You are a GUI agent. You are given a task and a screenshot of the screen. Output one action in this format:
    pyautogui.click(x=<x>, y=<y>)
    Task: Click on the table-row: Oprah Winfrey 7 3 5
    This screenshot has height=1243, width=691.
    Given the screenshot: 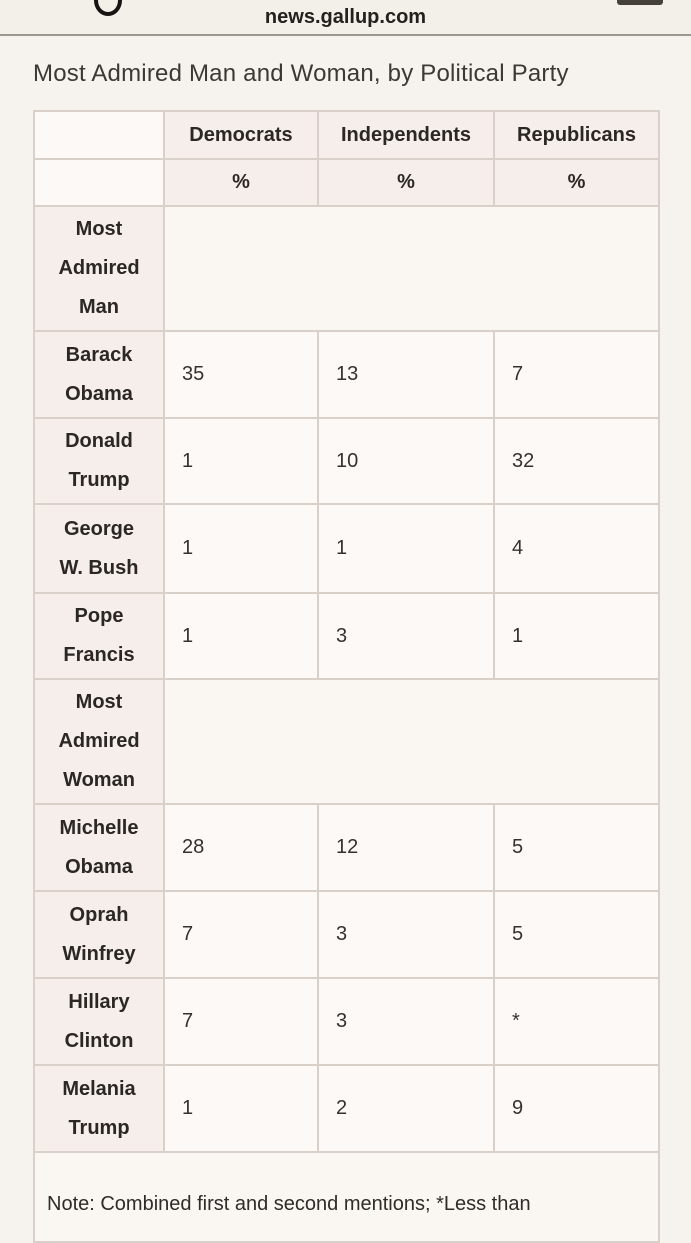 What is the action you would take?
    pyautogui.click(x=346, y=934)
    